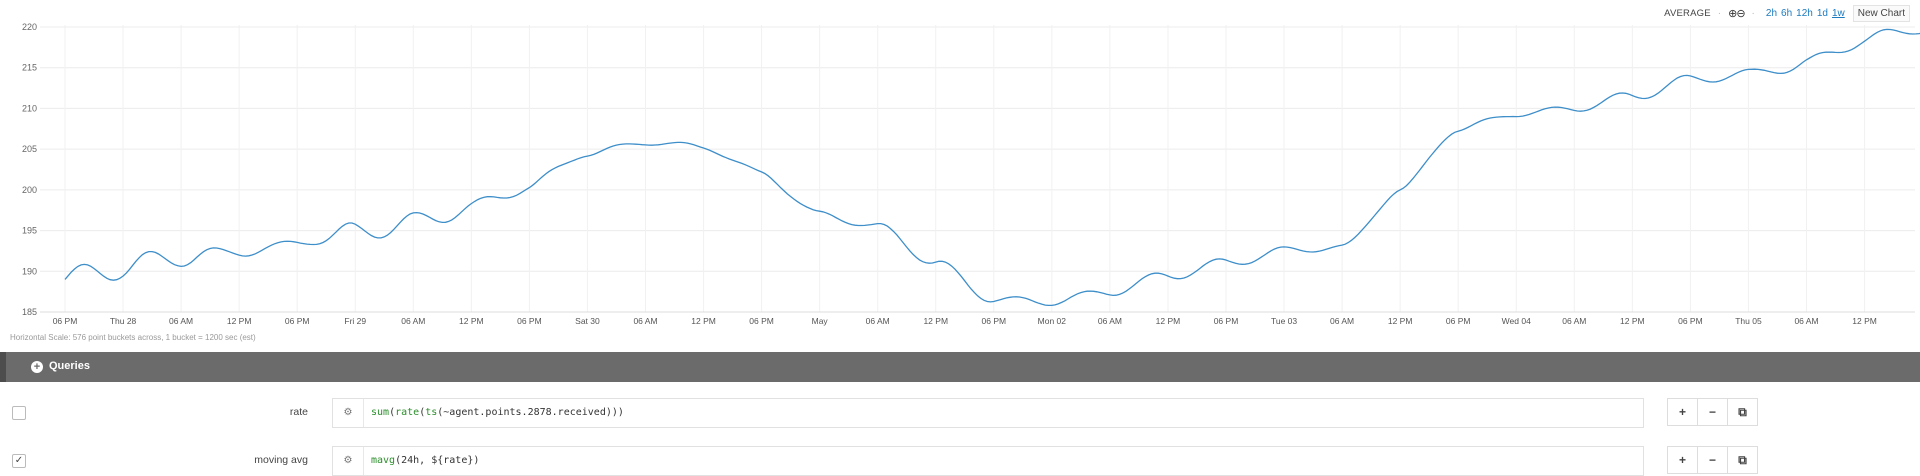 The image size is (1920, 476). Describe the element at coordinates (29, 231) in the screenshot. I see `y-tick-label: 195` at that location.